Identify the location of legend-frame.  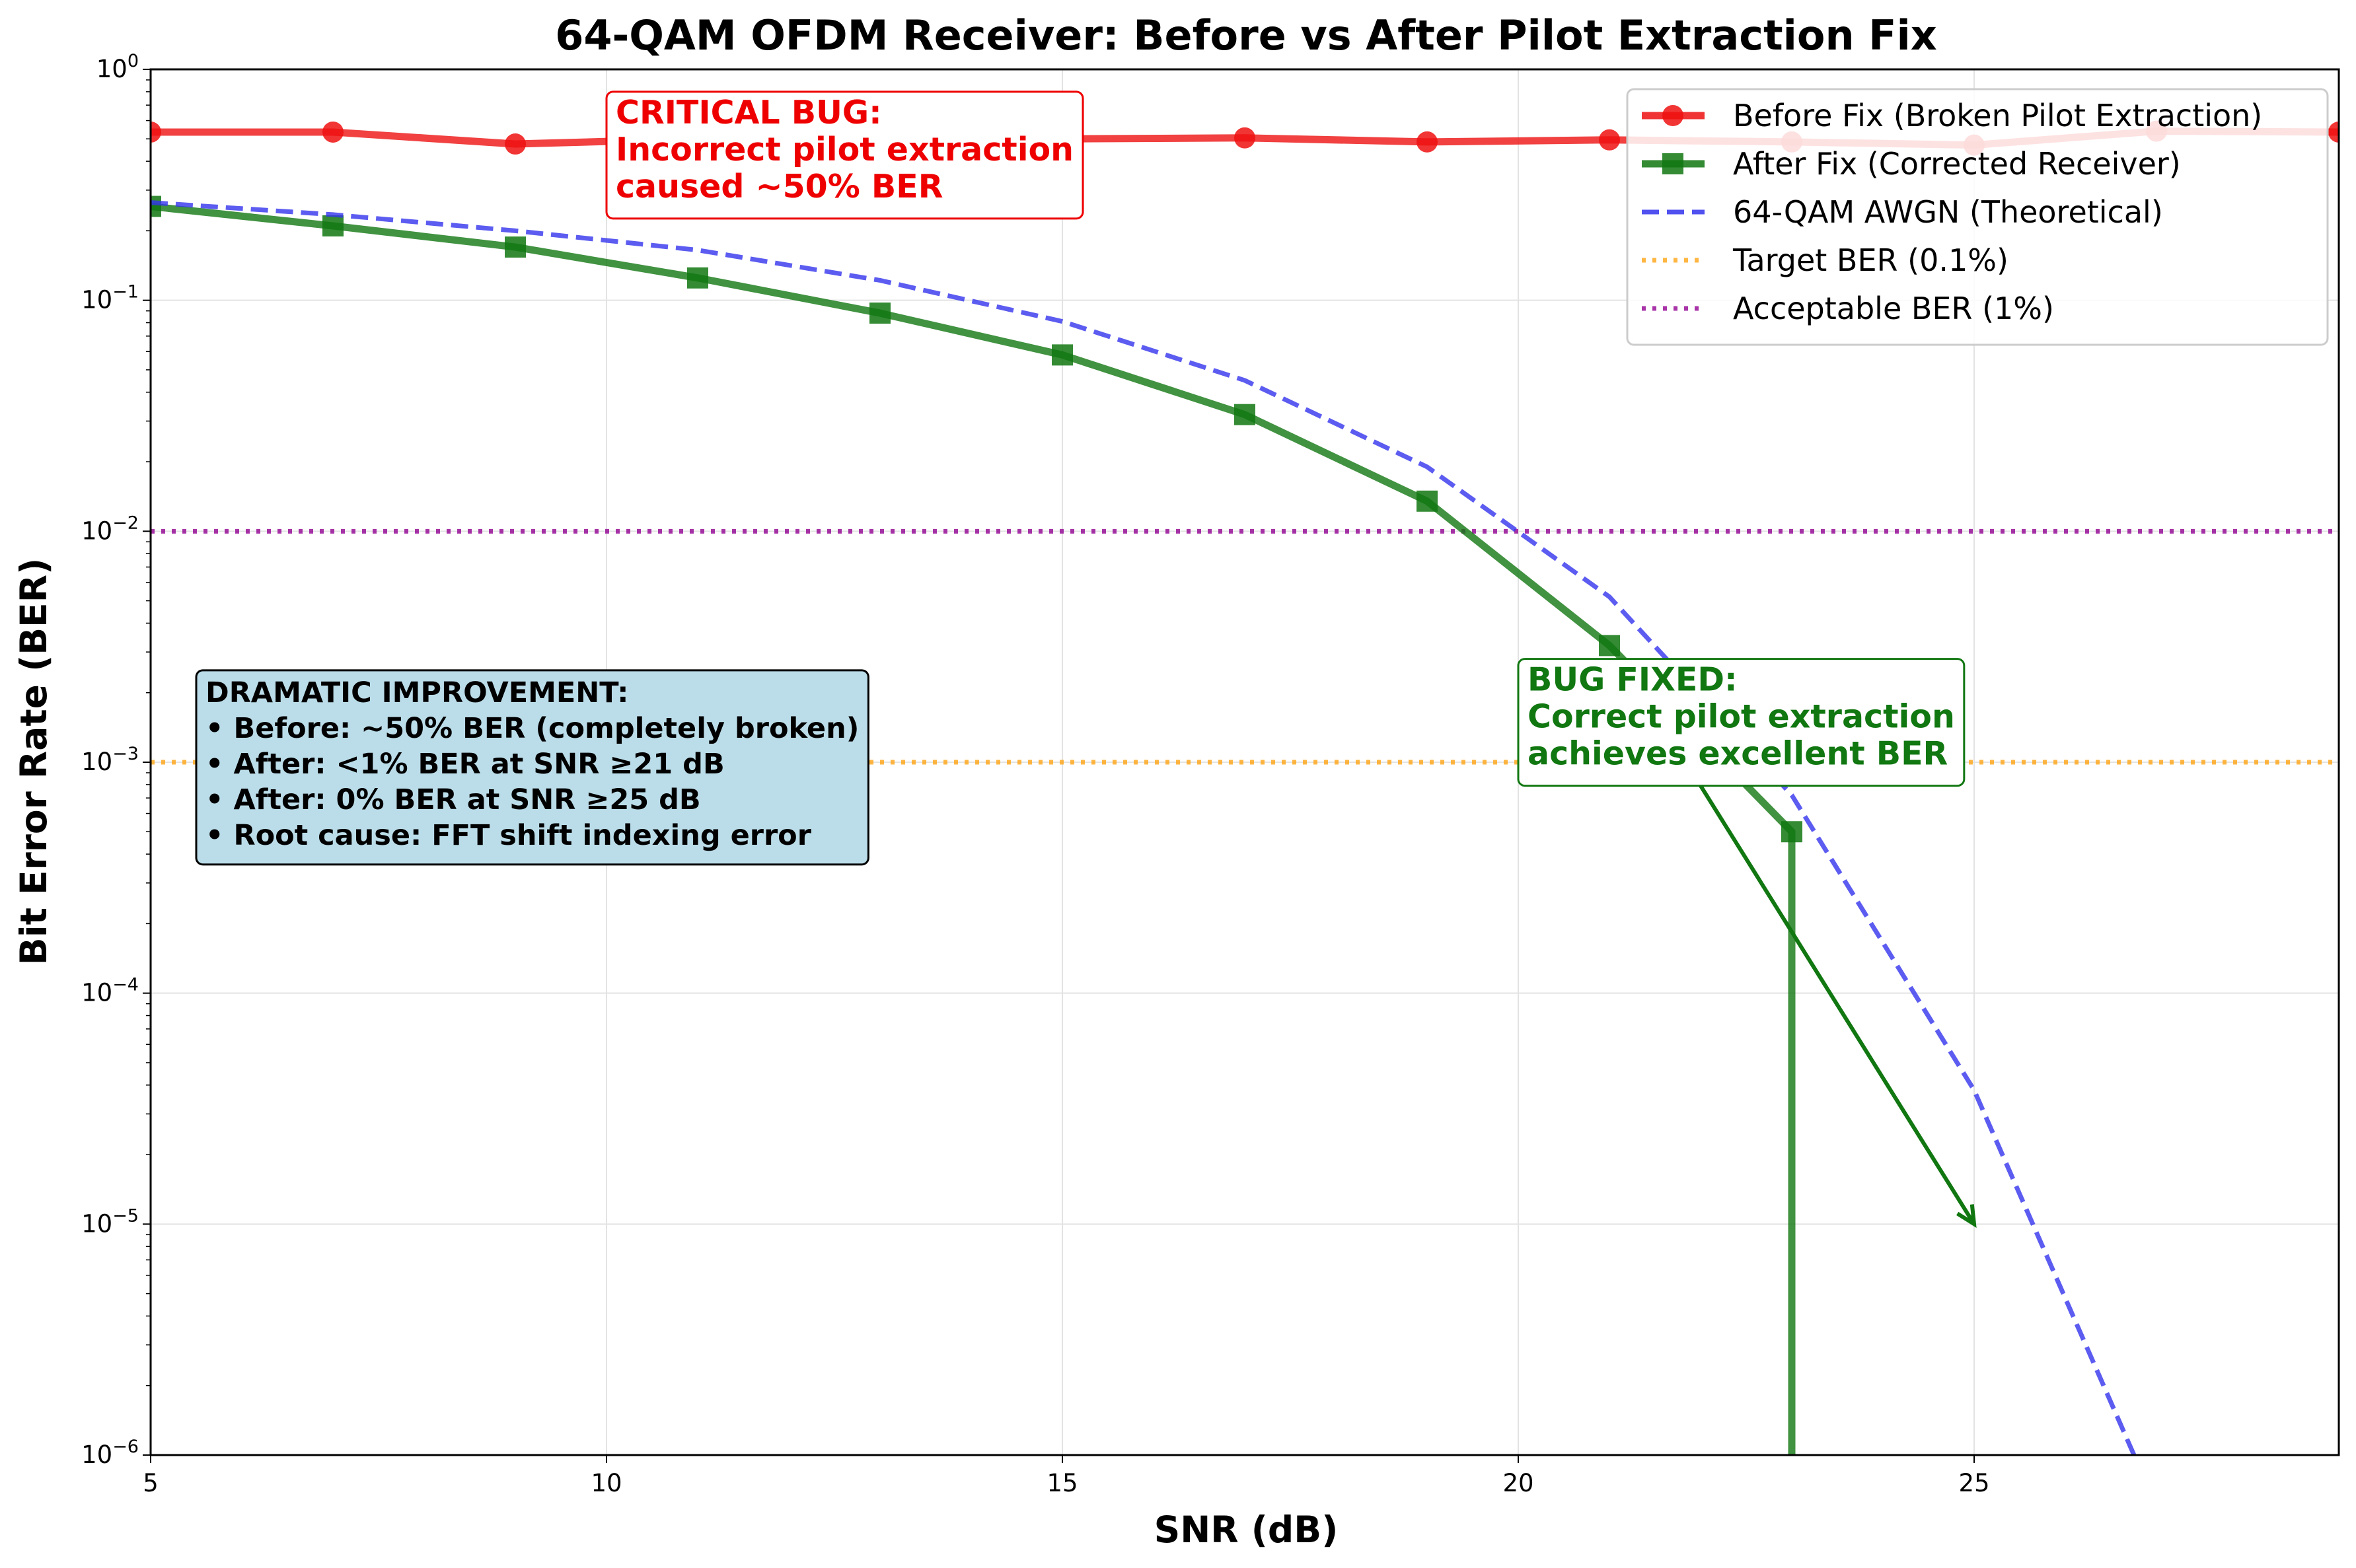
(1977, 217).